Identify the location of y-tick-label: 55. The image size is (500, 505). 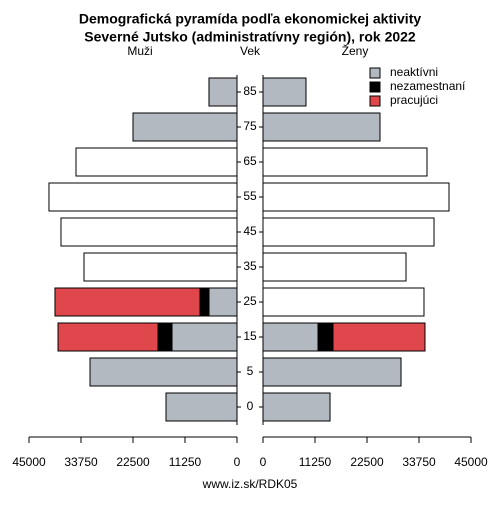
(250, 196).